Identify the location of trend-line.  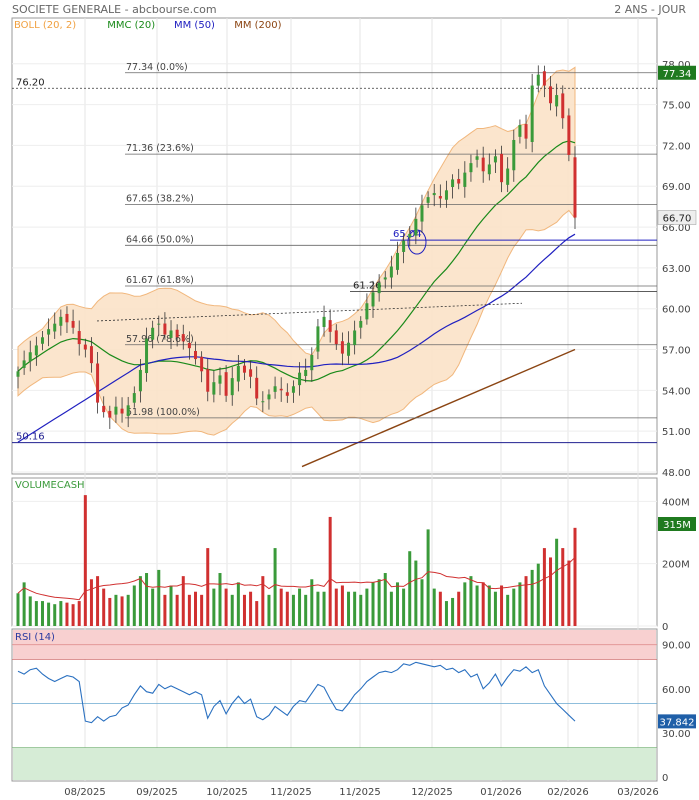
(309, 312).